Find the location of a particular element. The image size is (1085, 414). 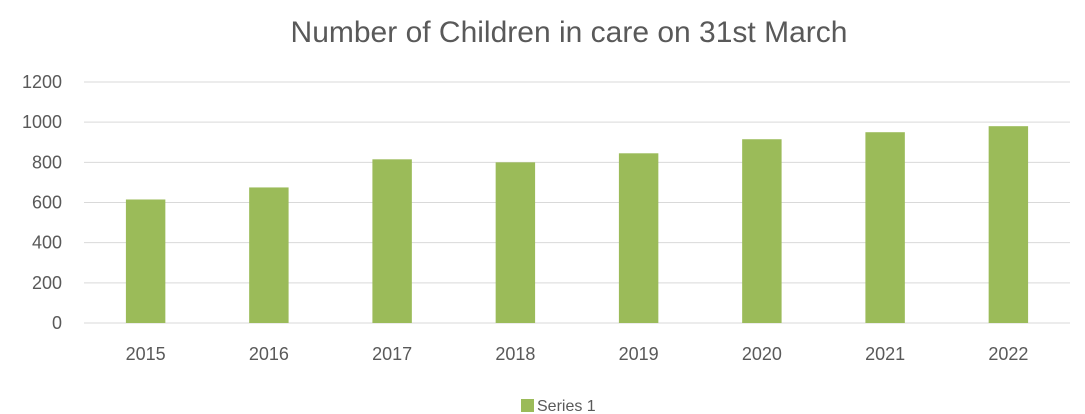

bar-2018 is located at coordinates (515, 242).